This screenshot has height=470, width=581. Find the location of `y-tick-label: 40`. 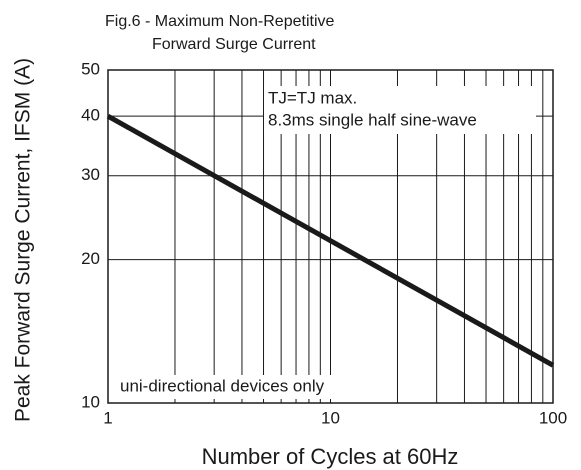

y-tick-label: 40 is located at coordinates (90, 115).